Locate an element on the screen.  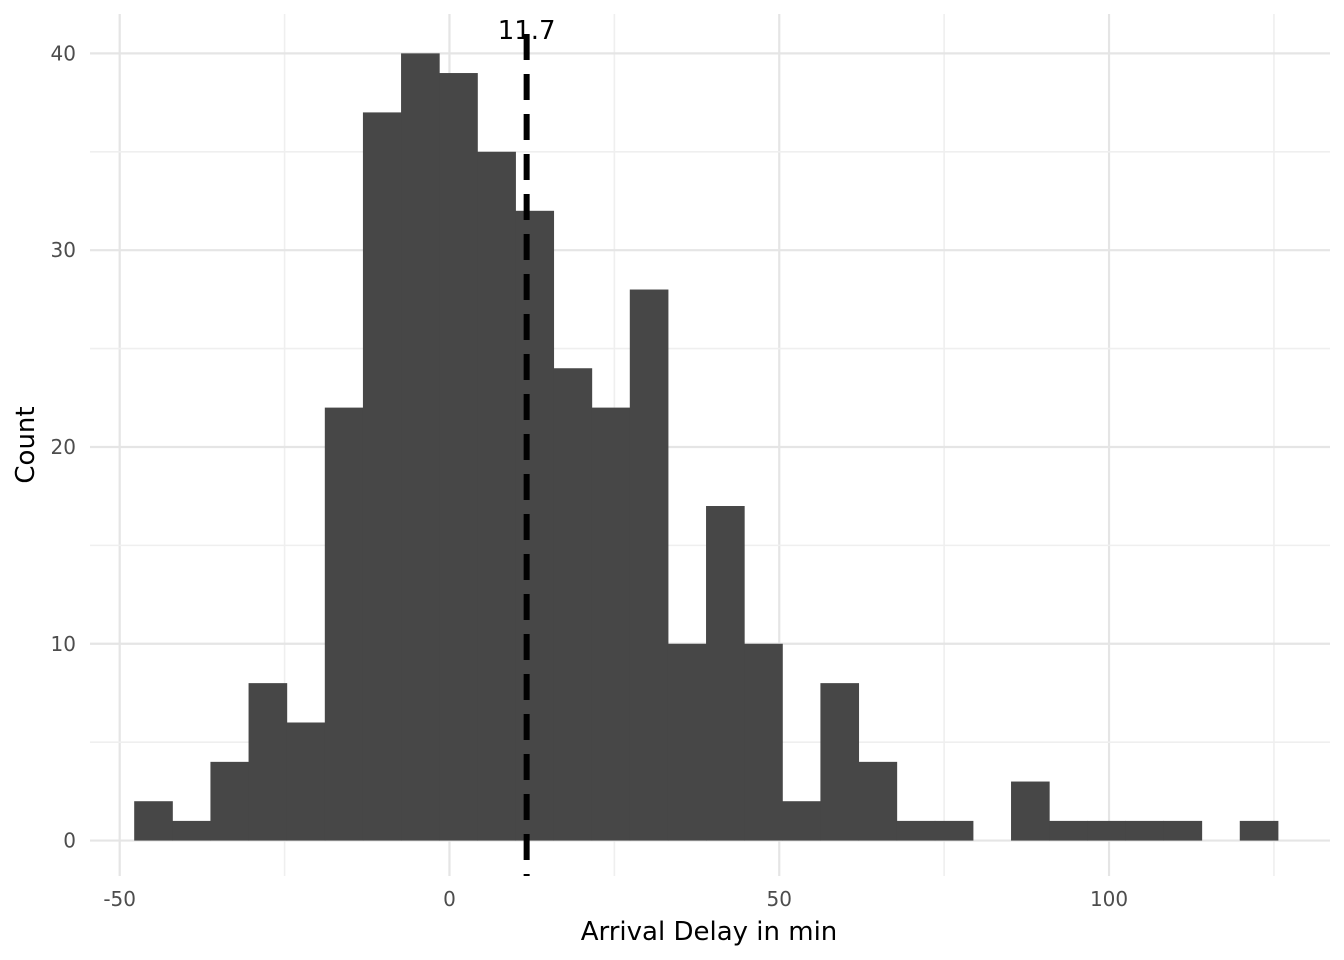
y-tick-label: 40 is located at coordinates (63, 53).